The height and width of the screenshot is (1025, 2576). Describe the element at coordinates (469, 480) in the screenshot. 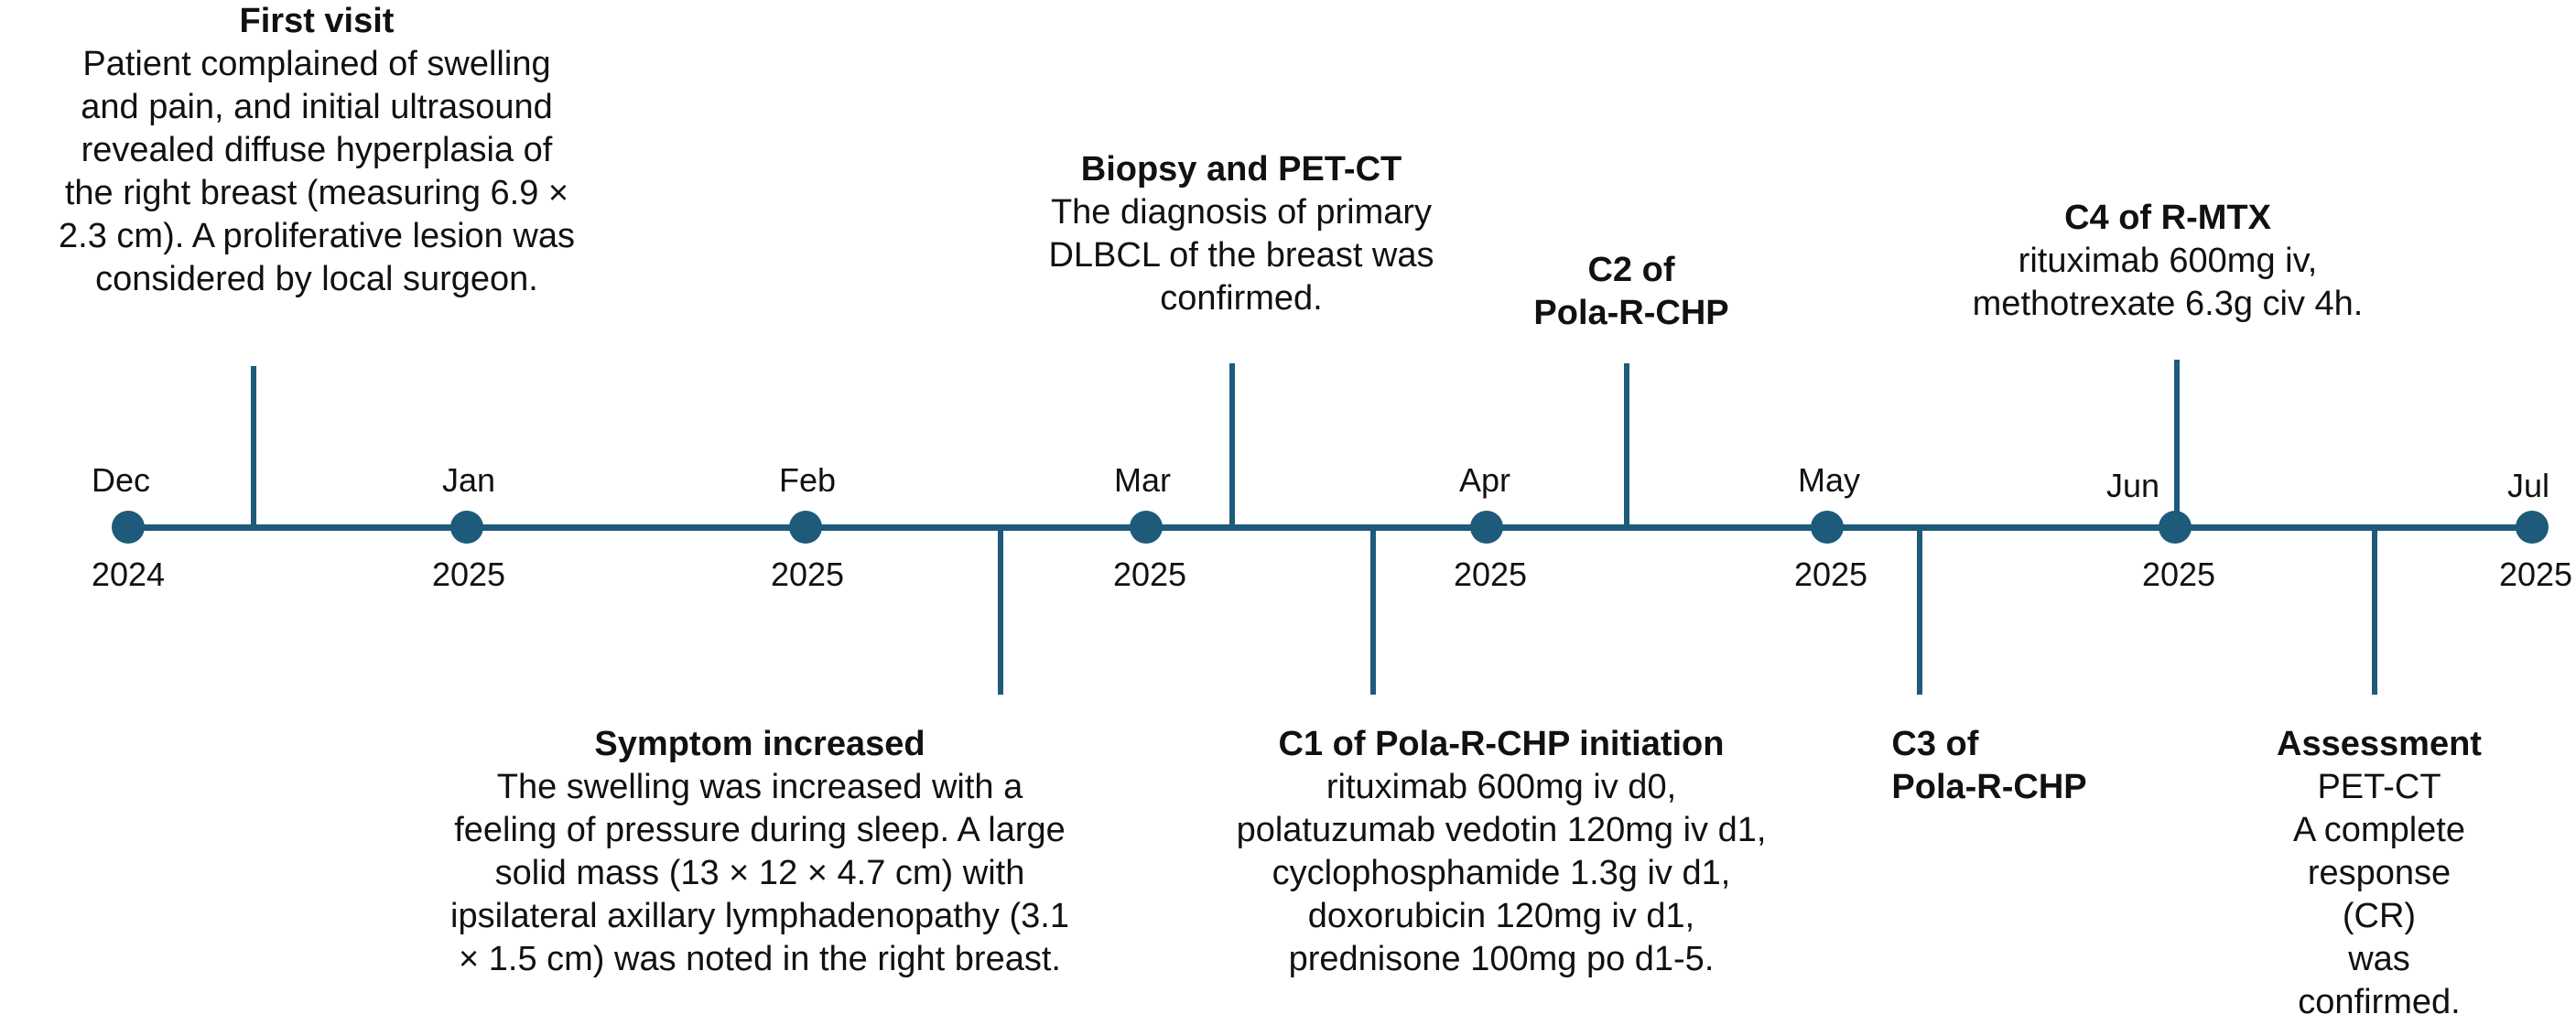

I see `month-label: Jan` at that location.